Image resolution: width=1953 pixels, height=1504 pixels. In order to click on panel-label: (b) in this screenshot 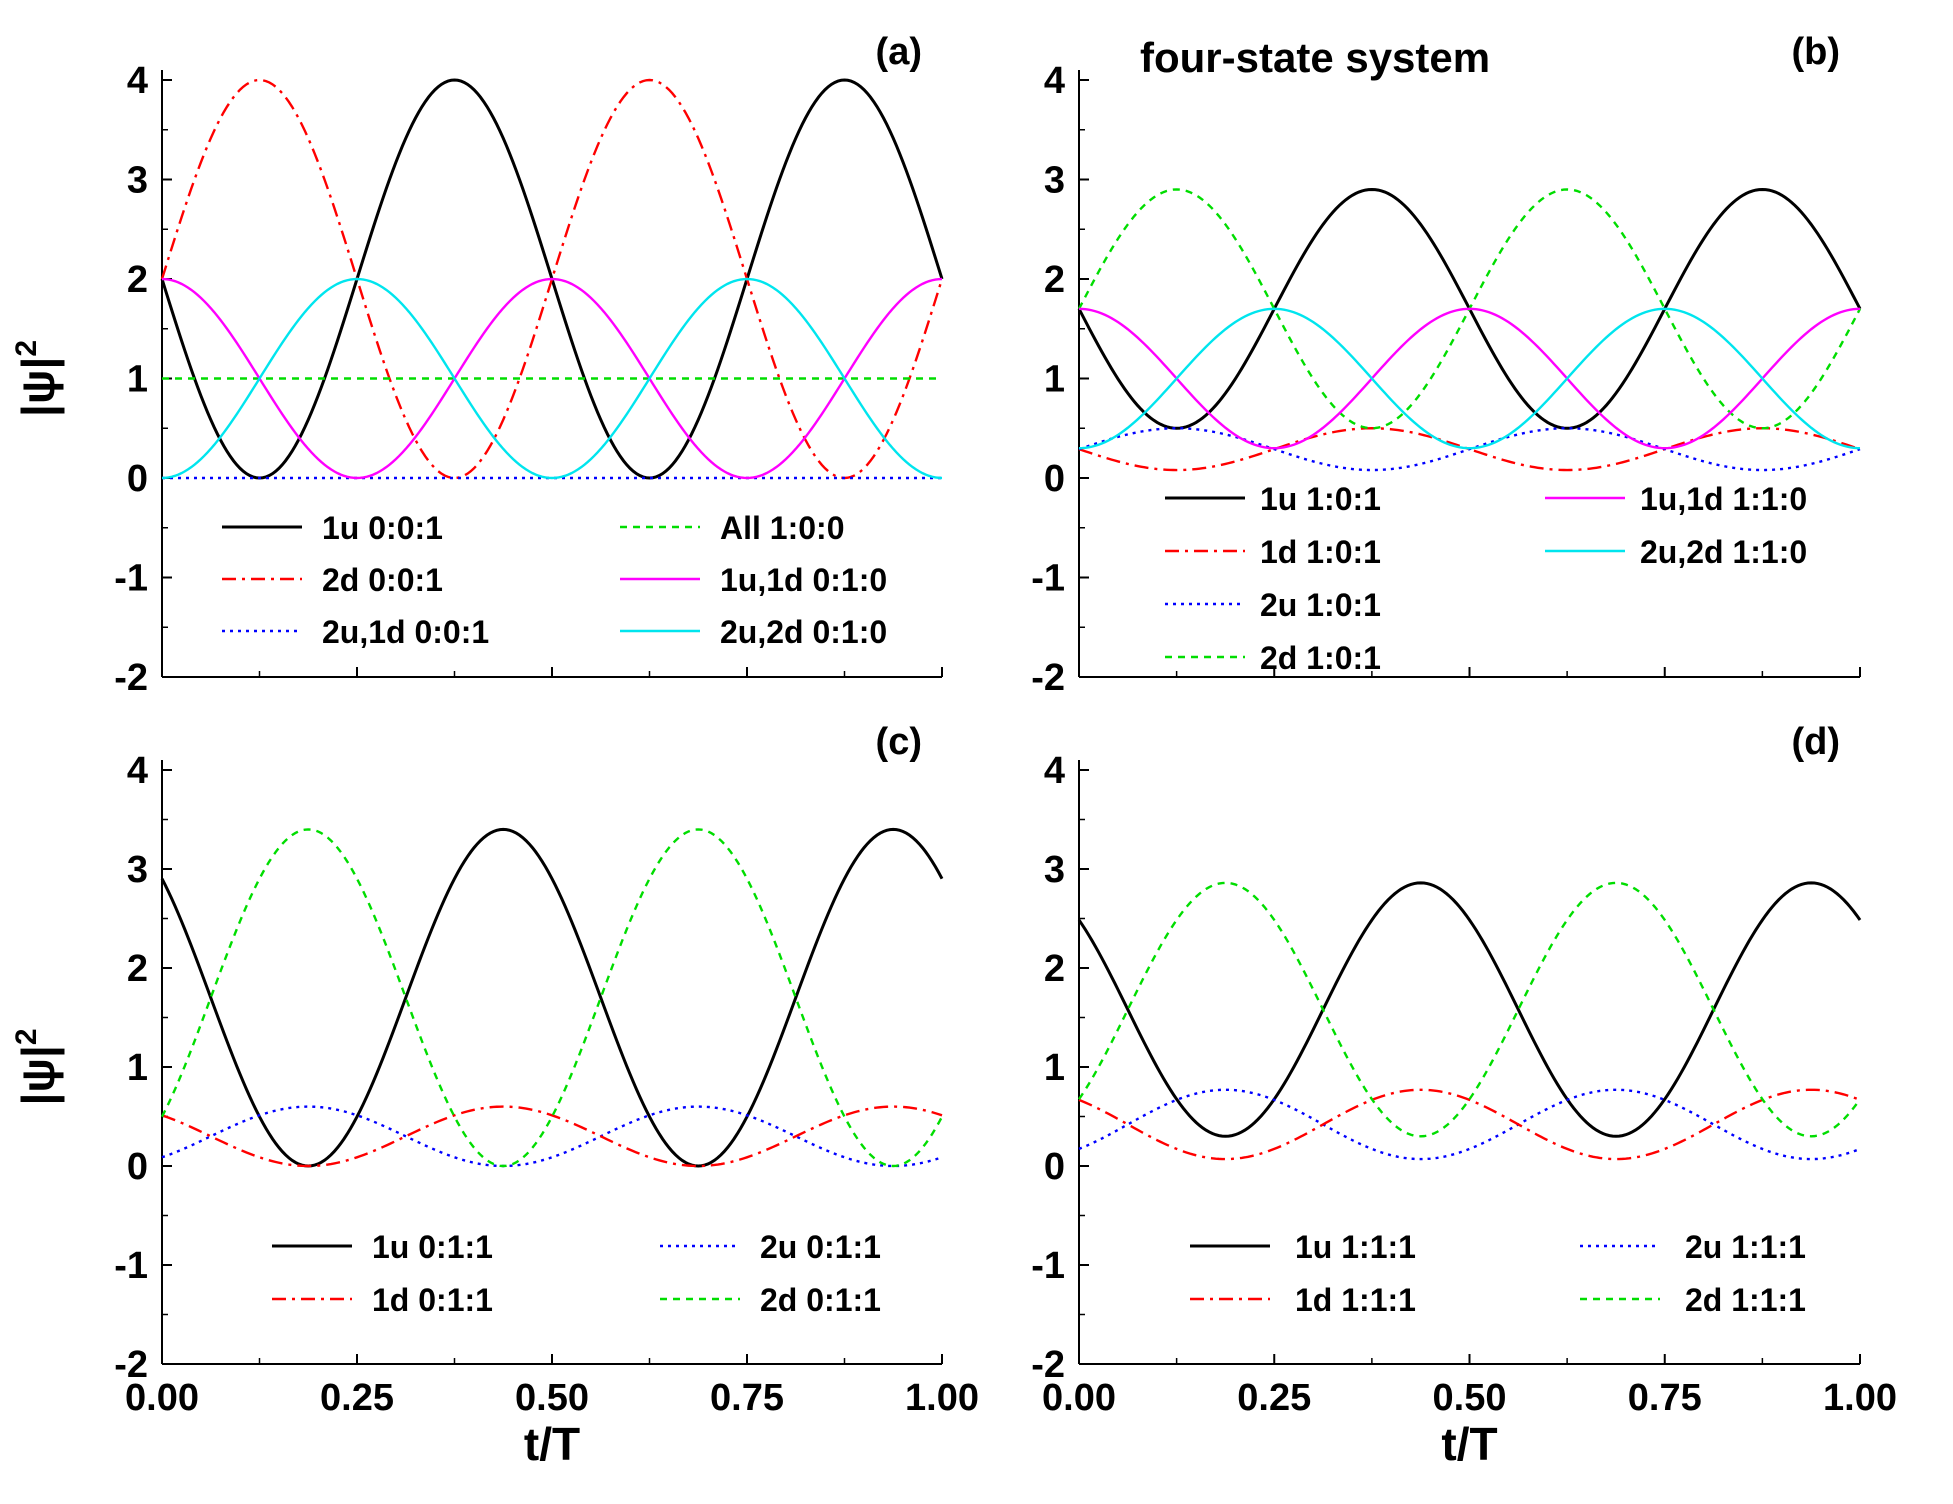, I will do `click(1815, 52)`.